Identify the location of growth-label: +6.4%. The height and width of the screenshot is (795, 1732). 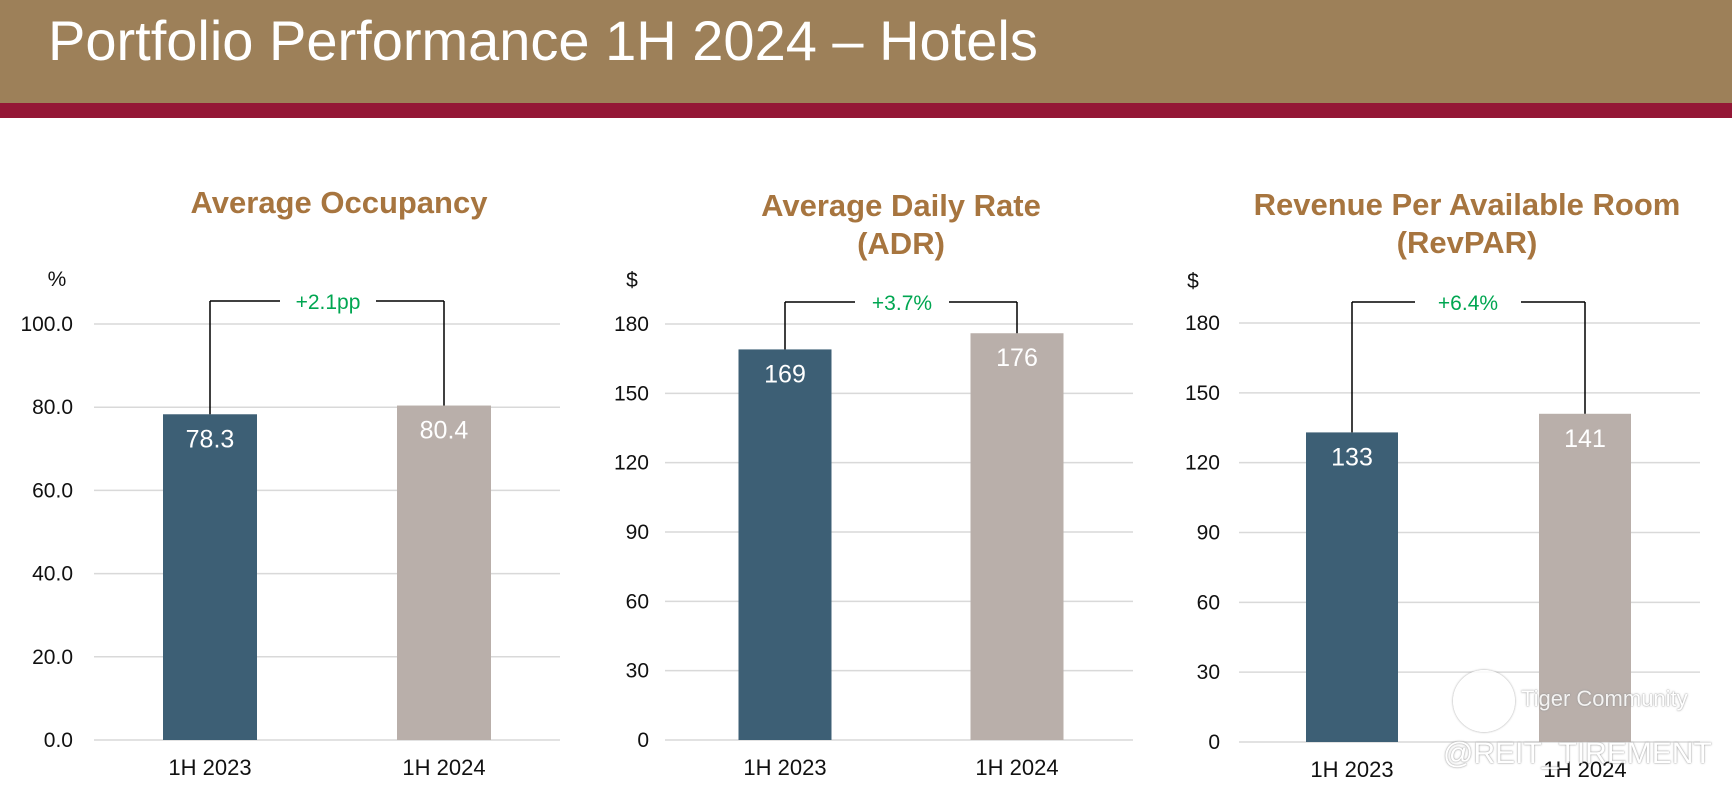
(1468, 303).